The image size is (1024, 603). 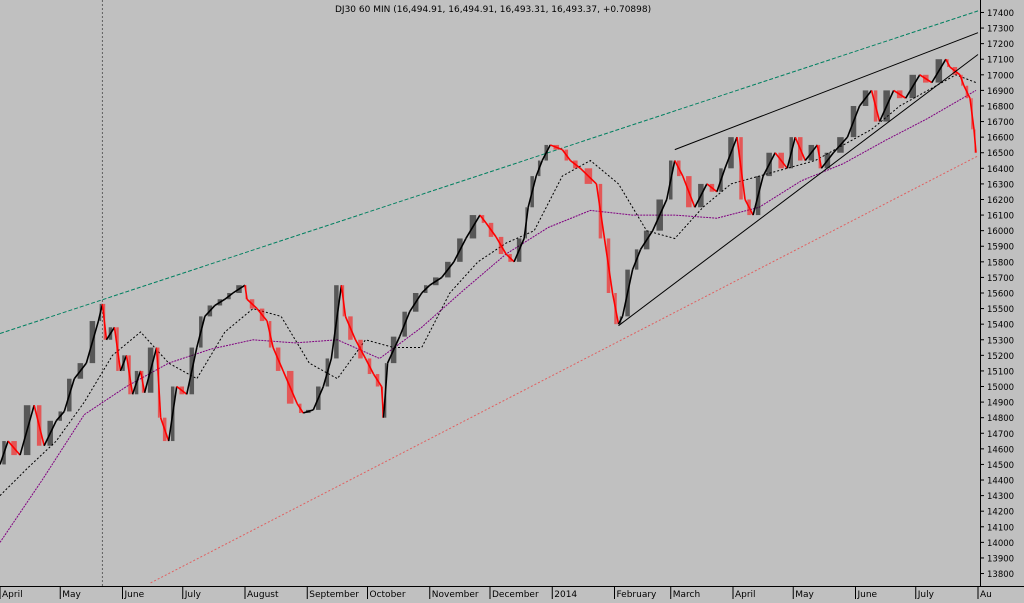 What do you see at coordinates (1000, 14) in the screenshot?
I see `y-tick-label: 17400` at bounding box center [1000, 14].